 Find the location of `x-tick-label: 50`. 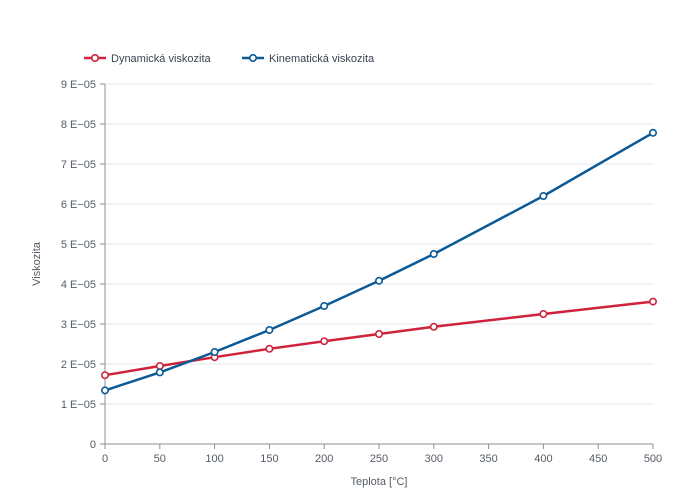

x-tick-label: 50 is located at coordinates (160, 459).